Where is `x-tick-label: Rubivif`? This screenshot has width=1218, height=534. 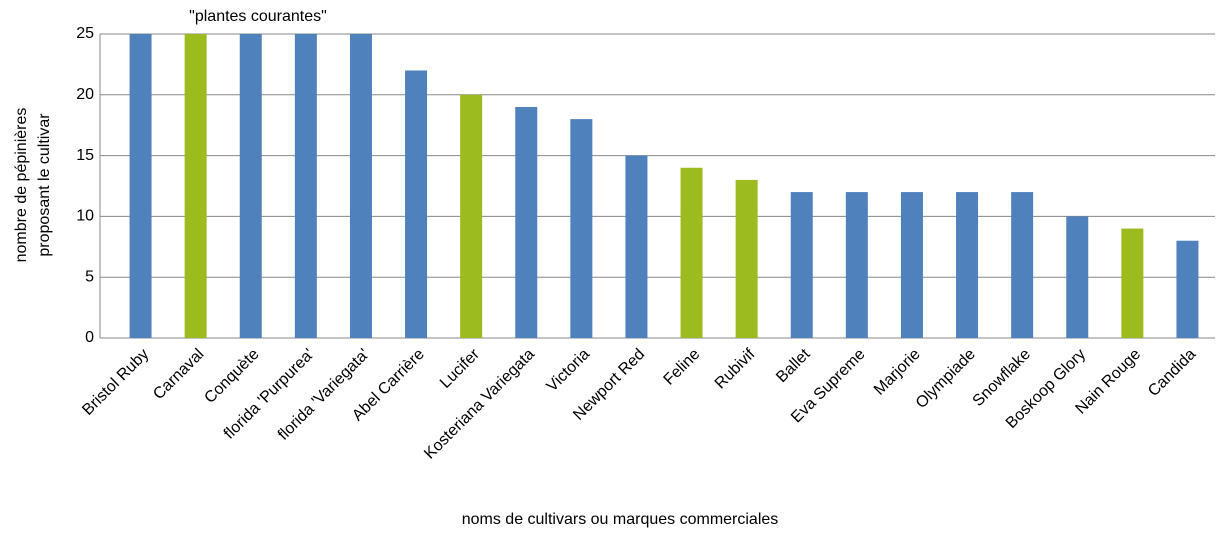 x-tick-label: Rubivif is located at coordinates (735, 368).